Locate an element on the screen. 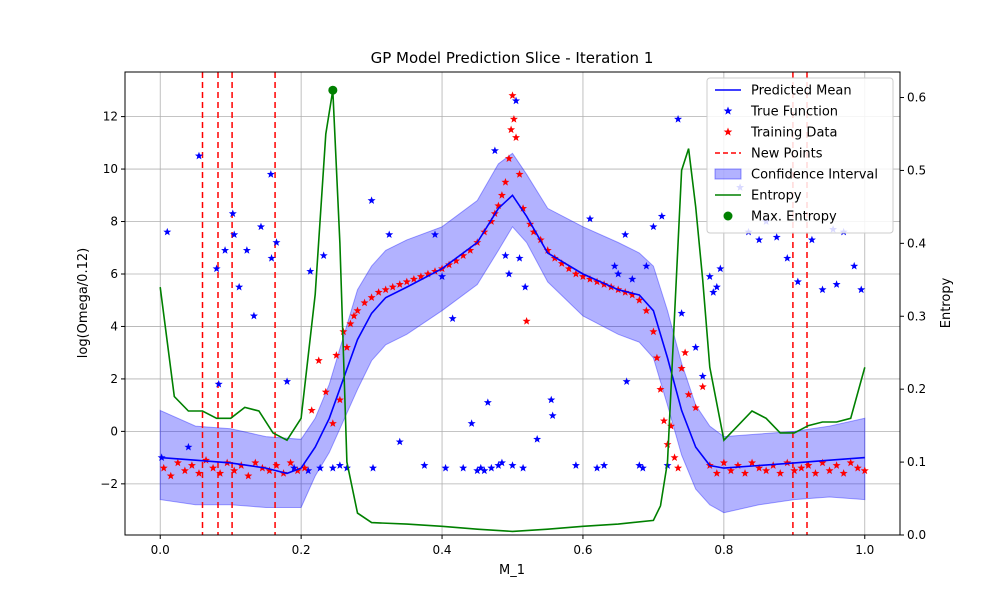 This screenshot has height=600, width=1000. y-tick-label: 2 is located at coordinates (114, 379).